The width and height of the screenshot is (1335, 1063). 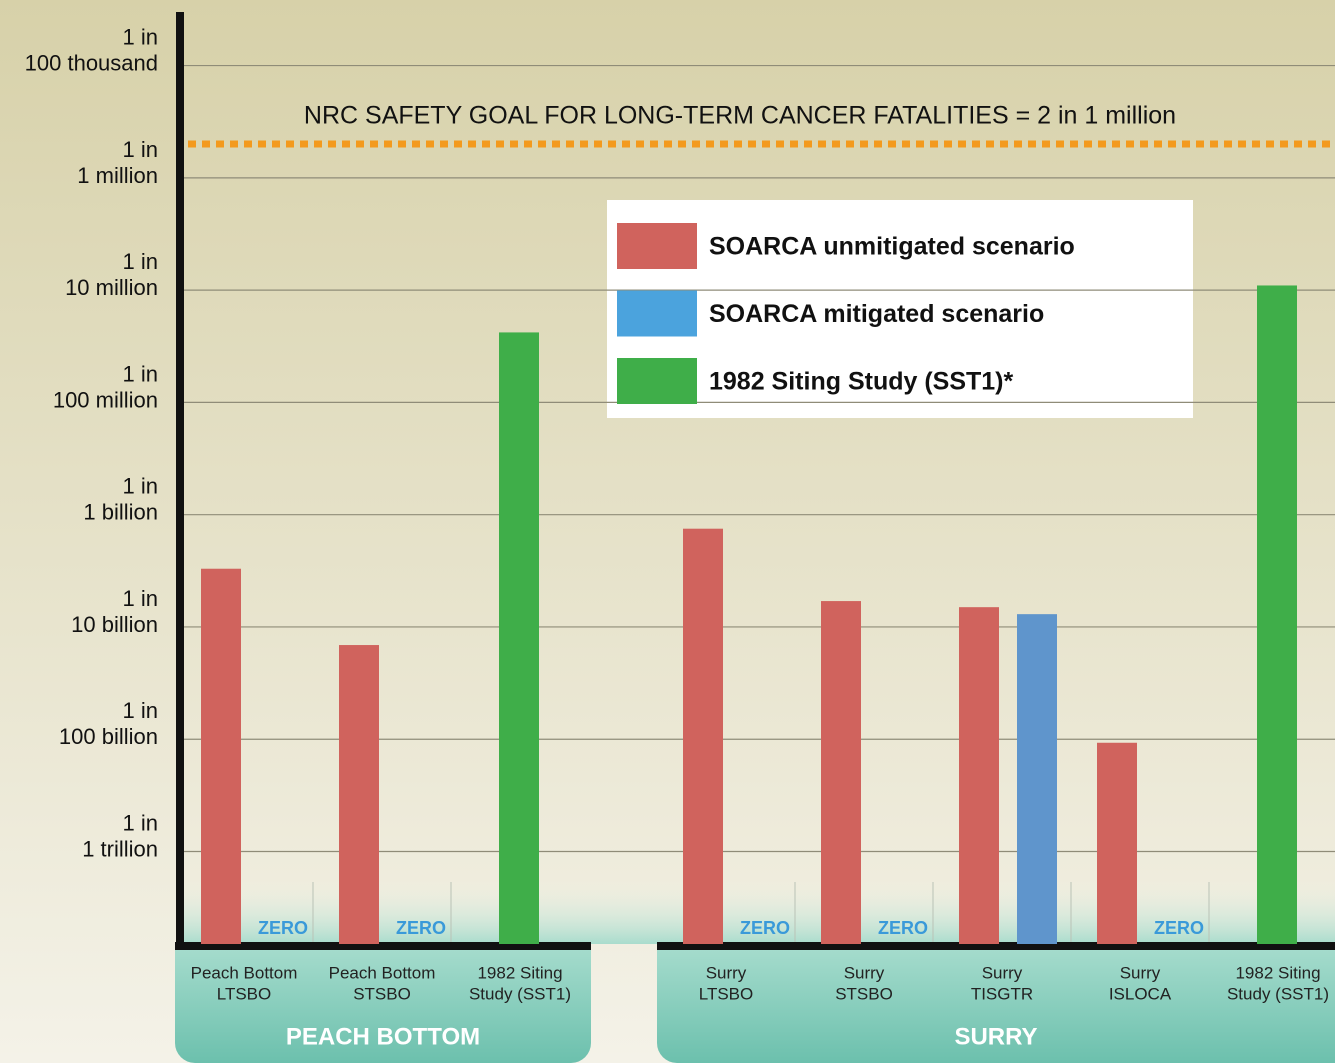 What do you see at coordinates (383, 1036) in the screenshot?
I see `group-label: PEACH BOTTOM` at bounding box center [383, 1036].